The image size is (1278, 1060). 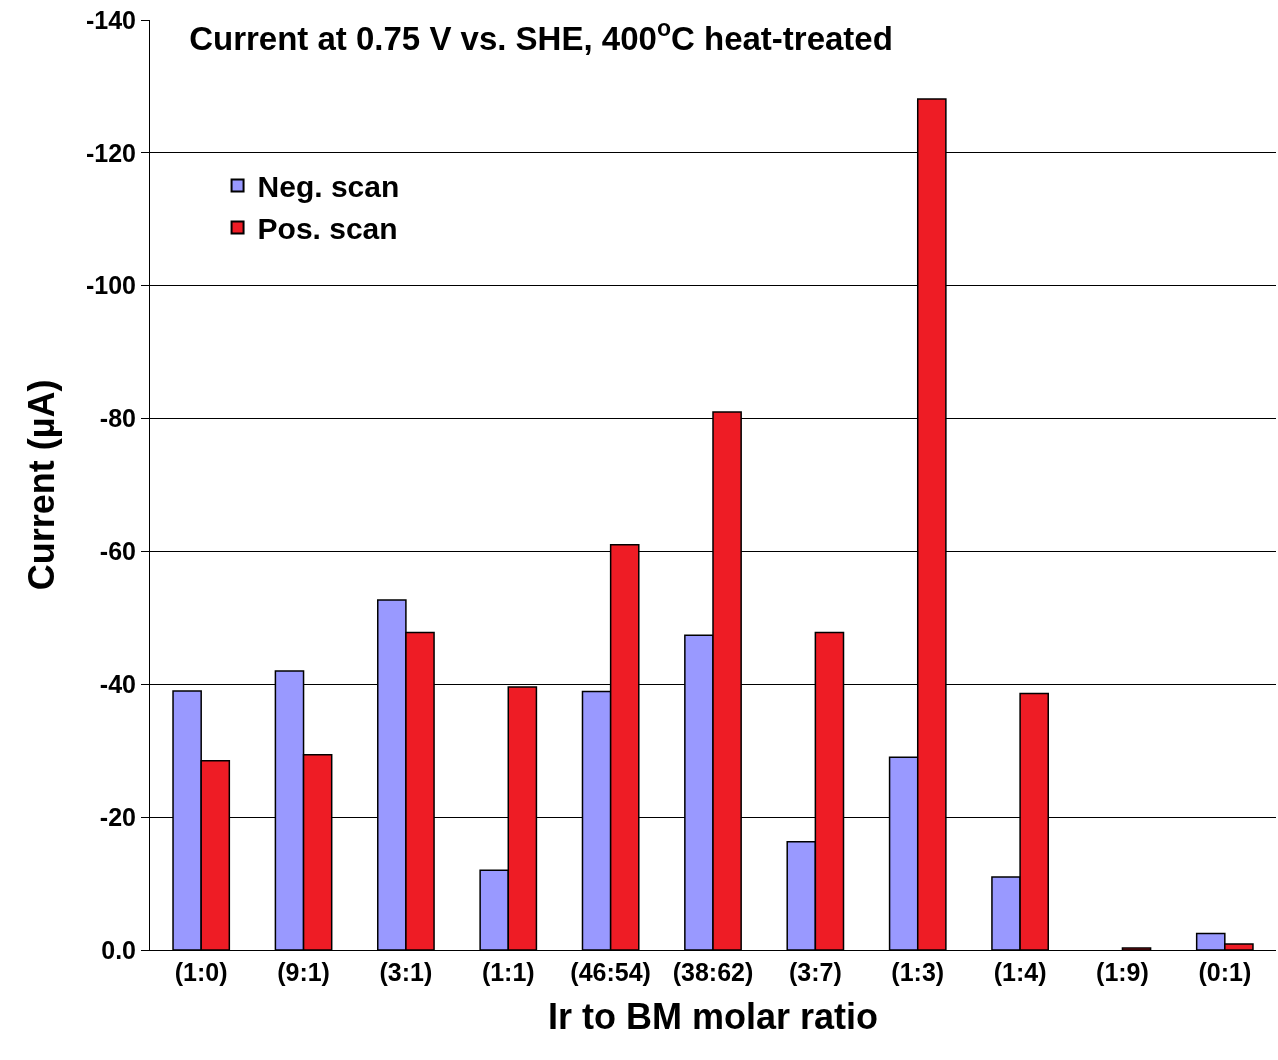 I want to click on x-tick-label: (0:1), so click(x=1225, y=972).